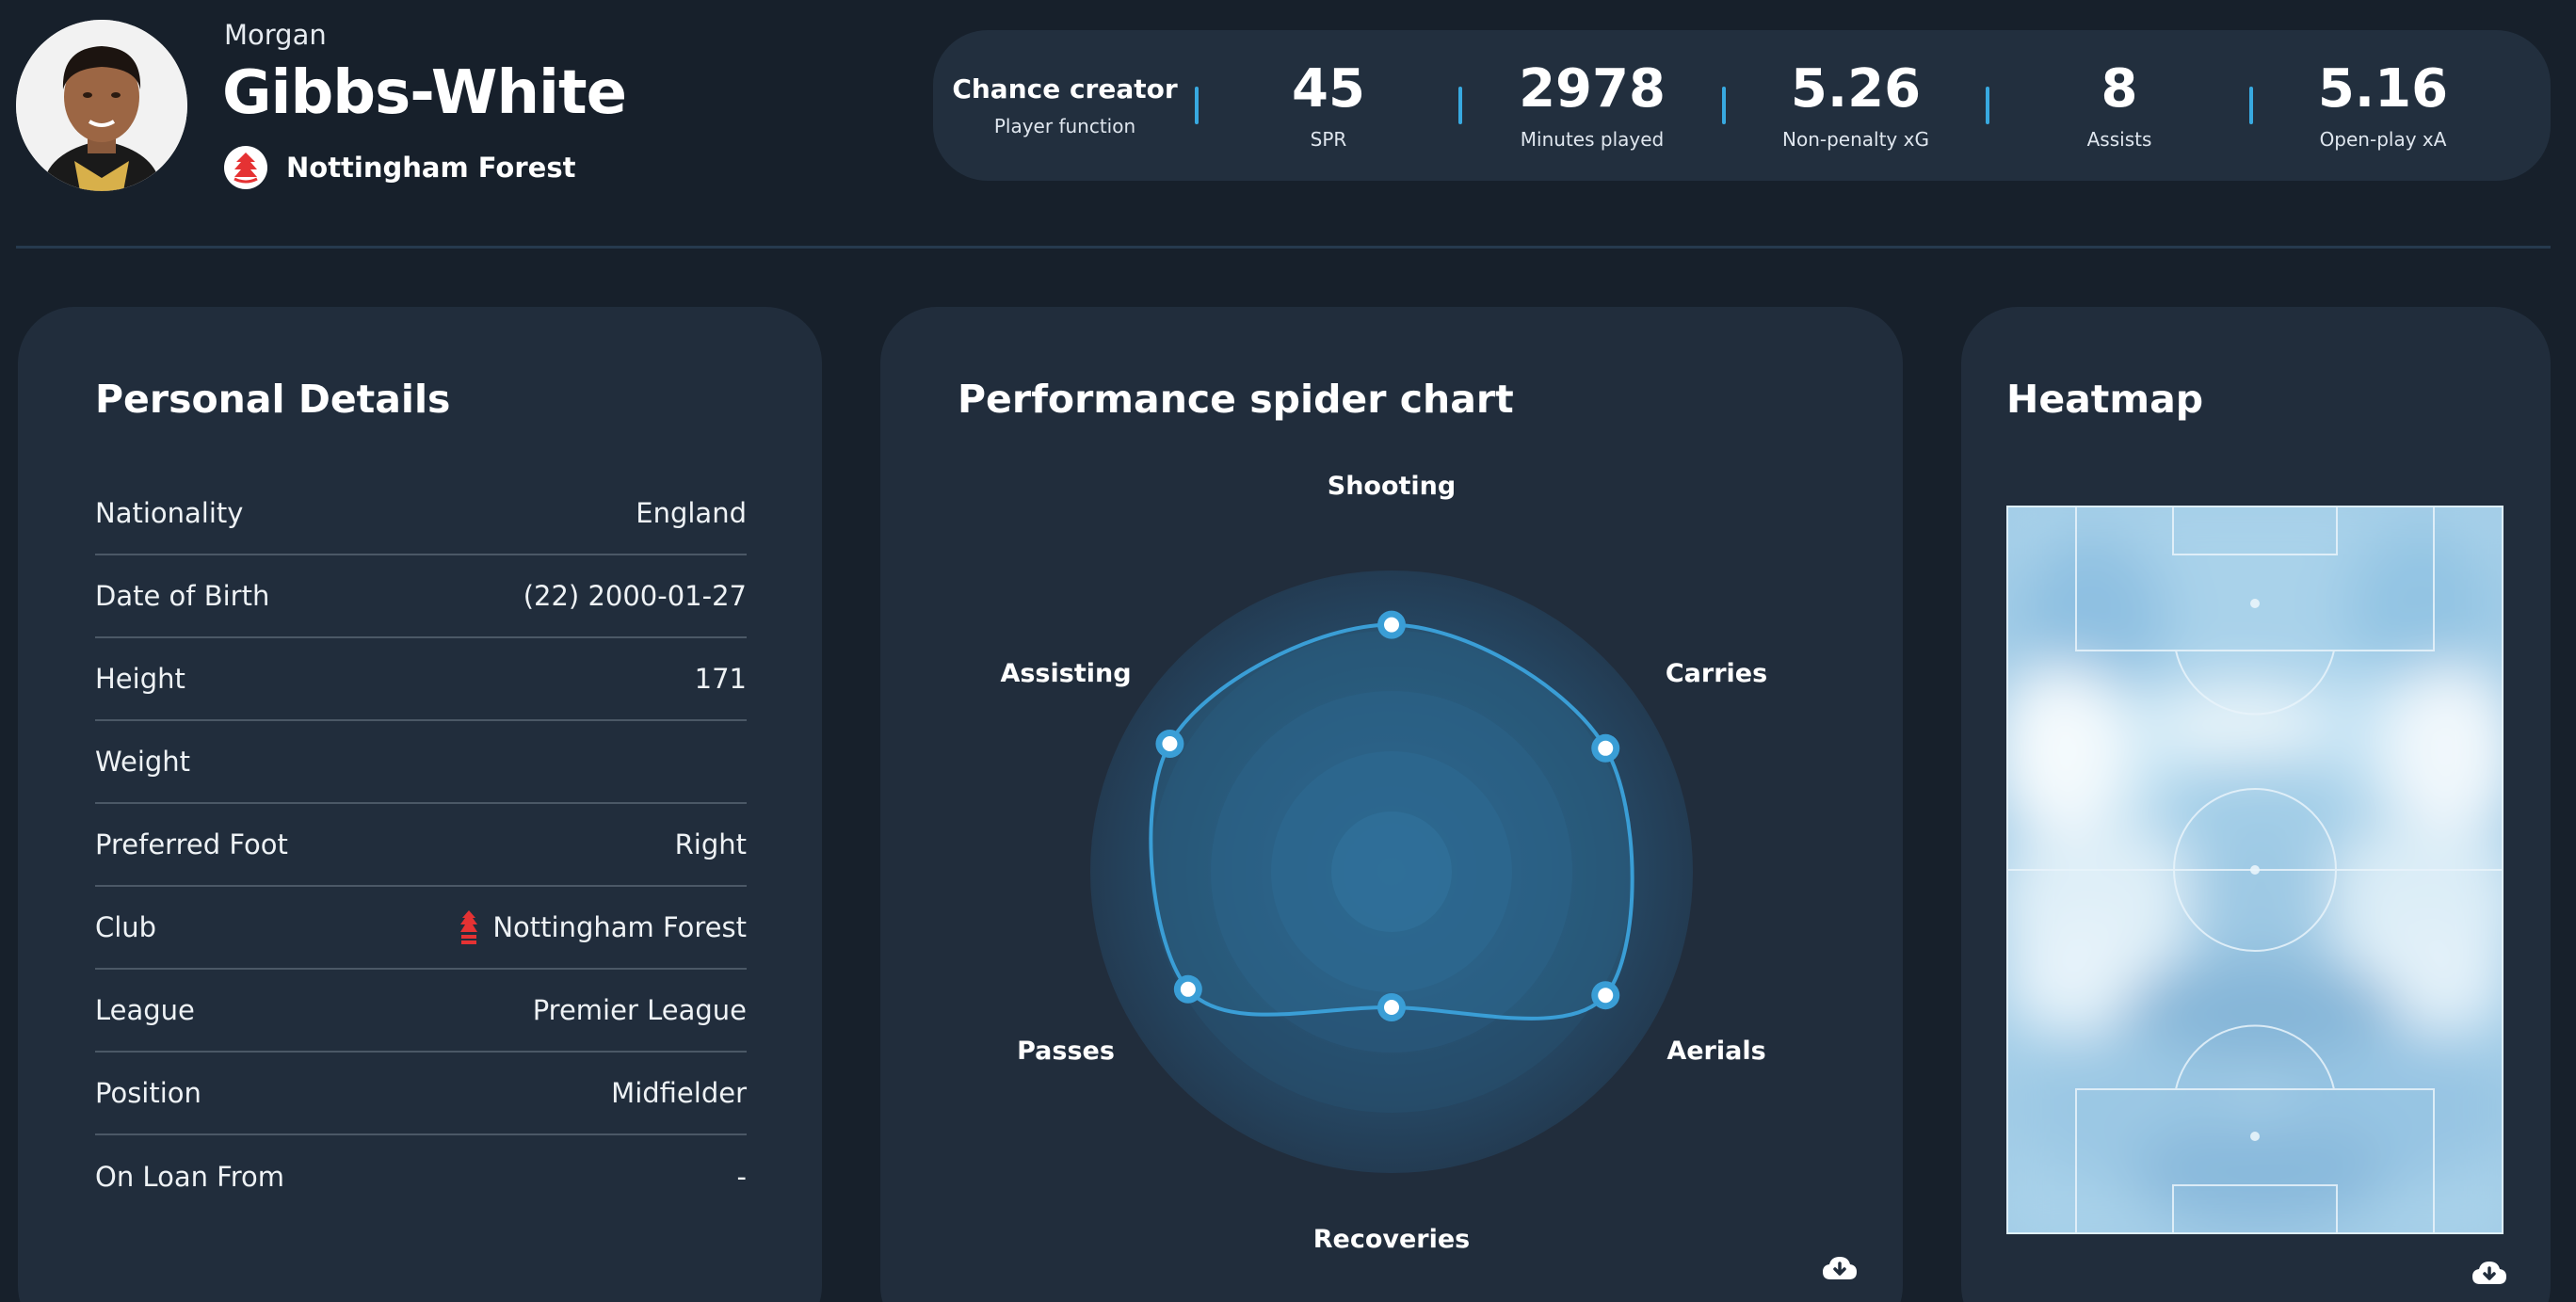 The height and width of the screenshot is (1302, 2576). What do you see at coordinates (1065, 89) in the screenshot?
I see `stat-value: Chance creator` at bounding box center [1065, 89].